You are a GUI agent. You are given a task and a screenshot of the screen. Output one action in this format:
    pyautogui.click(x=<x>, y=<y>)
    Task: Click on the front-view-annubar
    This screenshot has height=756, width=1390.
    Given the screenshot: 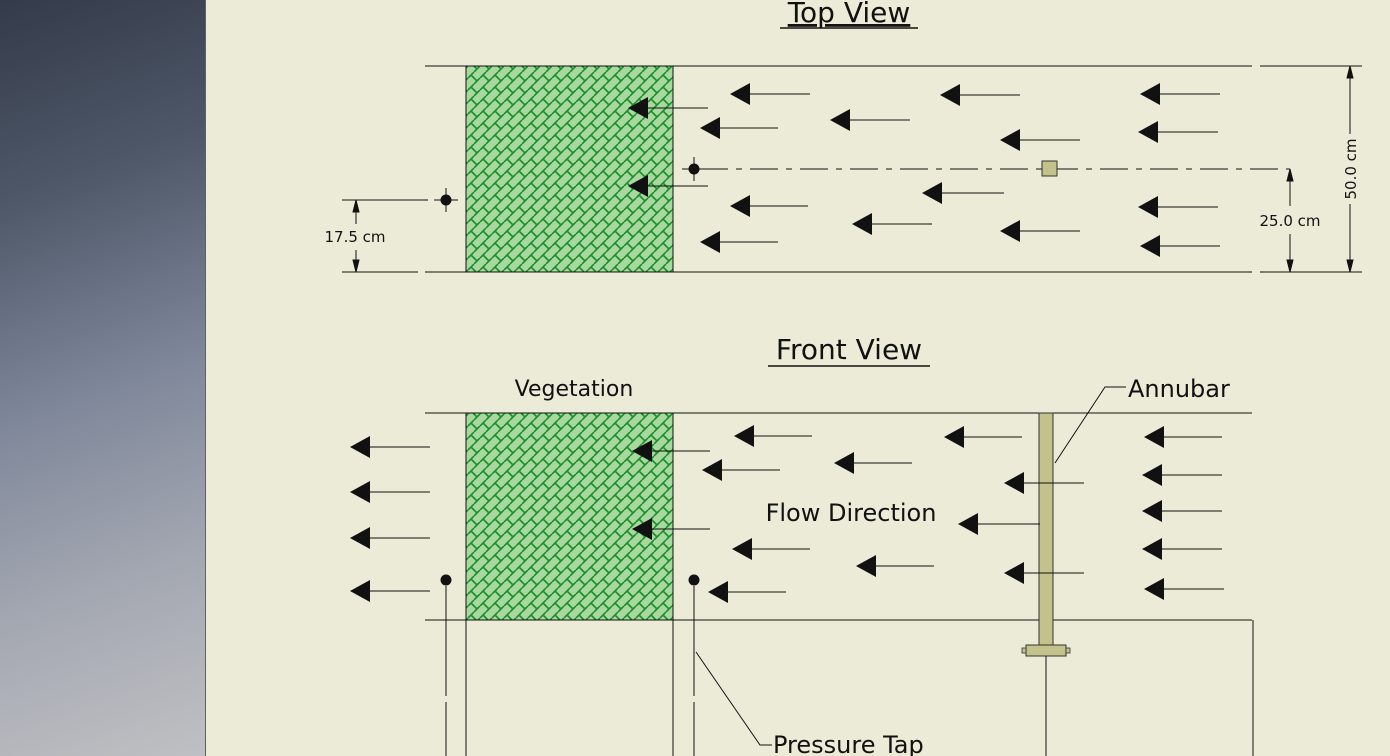 What is the action you would take?
    pyautogui.click(x=1046, y=584)
    